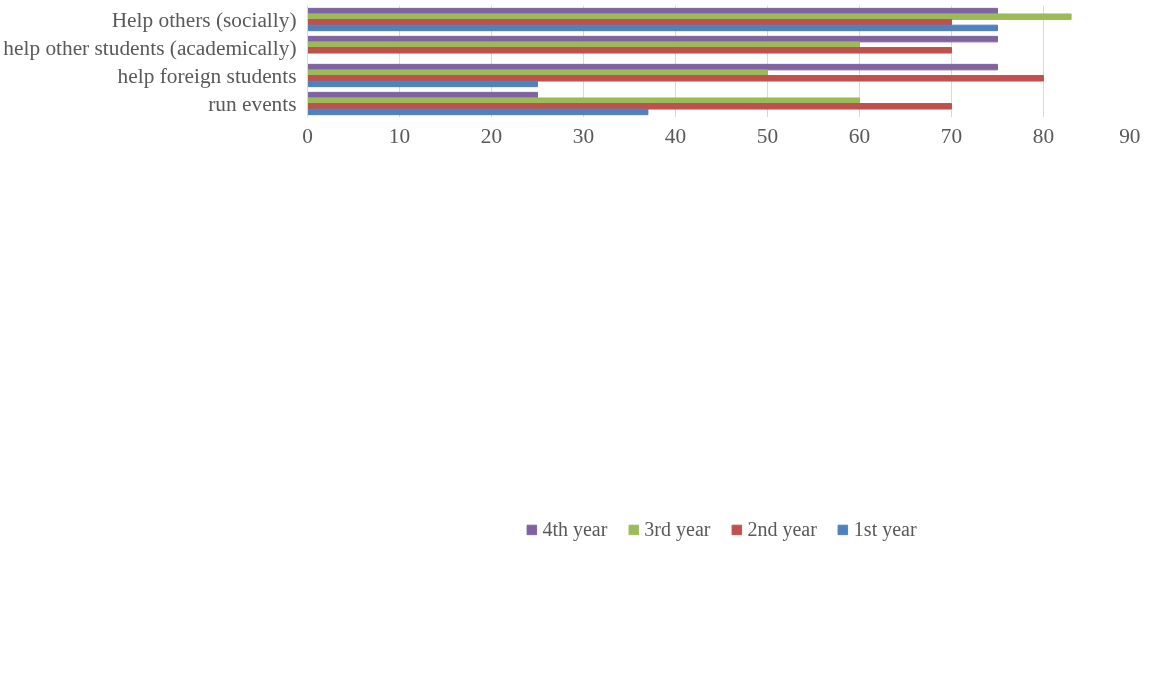 The height and width of the screenshot is (677, 1152). What do you see at coordinates (677, 529) in the screenshot?
I see `legend-label: 3rd year` at bounding box center [677, 529].